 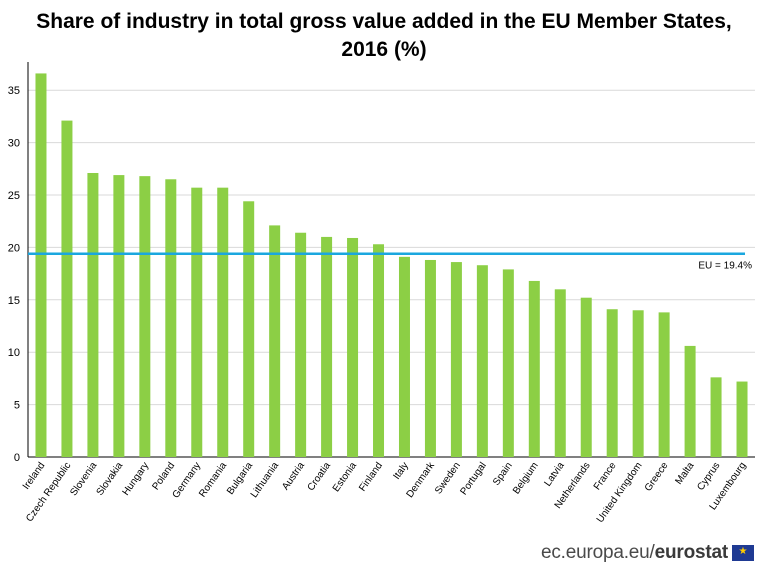 What do you see at coordinates (14, 91) in the screenshot?
I see `y-tick-label: 35` at bounding box center [14, 91].